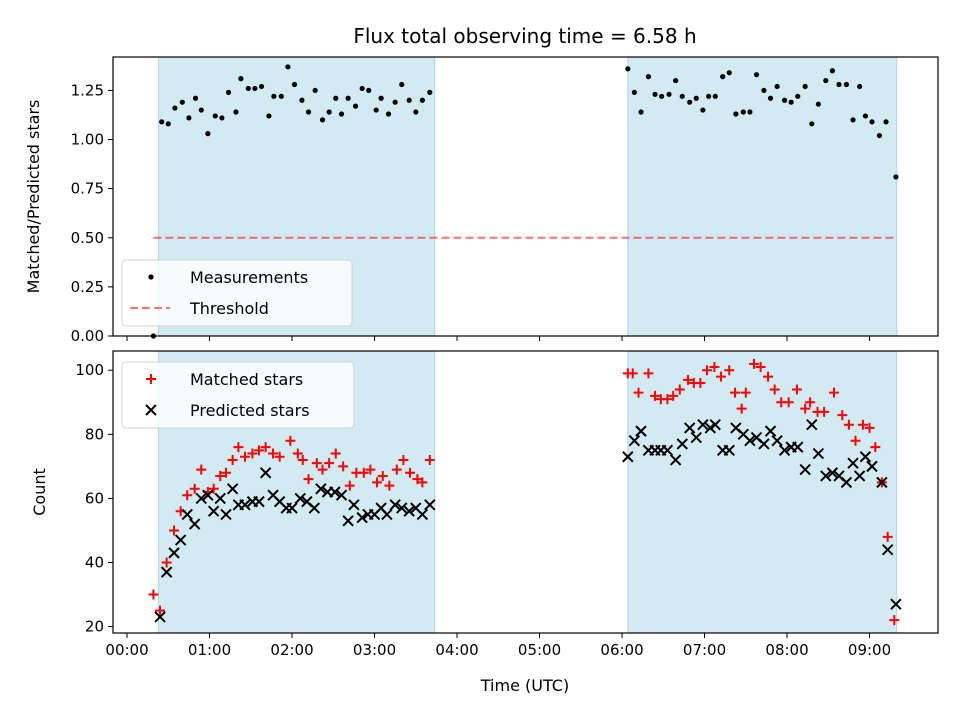  What do you see at coordinates (786, 650) in the screenshot?
I see `x-tick-label: 08:00` at bounding box center [786, 650].